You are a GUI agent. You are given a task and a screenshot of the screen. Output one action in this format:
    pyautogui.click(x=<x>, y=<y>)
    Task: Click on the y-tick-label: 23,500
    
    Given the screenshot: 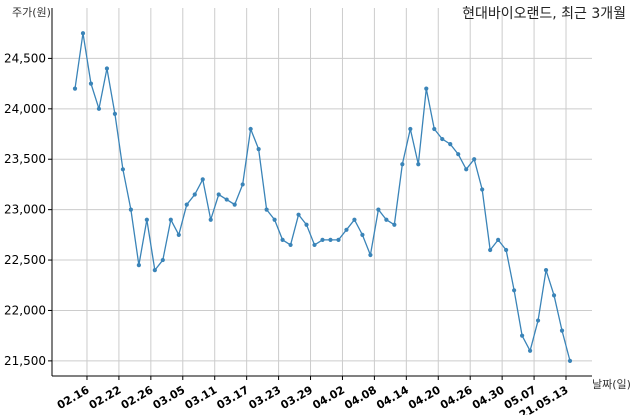 What is the action you would take?
    pyautogui.click(x=25, y=159)
    